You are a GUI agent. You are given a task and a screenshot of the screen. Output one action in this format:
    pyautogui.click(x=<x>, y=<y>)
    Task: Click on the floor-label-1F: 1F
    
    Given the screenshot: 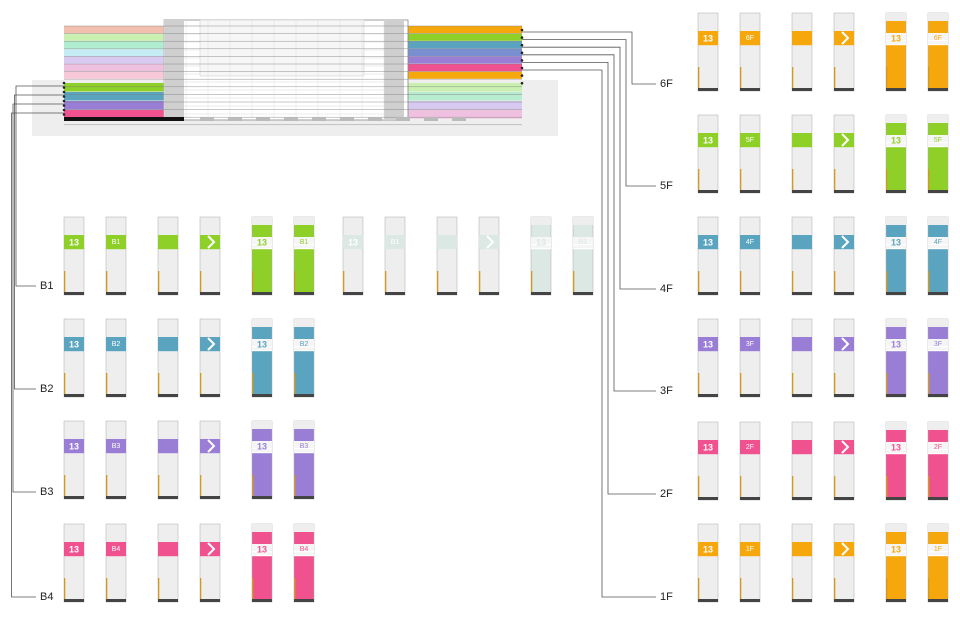 What is the action you would take?
    pyautogui.click(x=666, y=597)
    